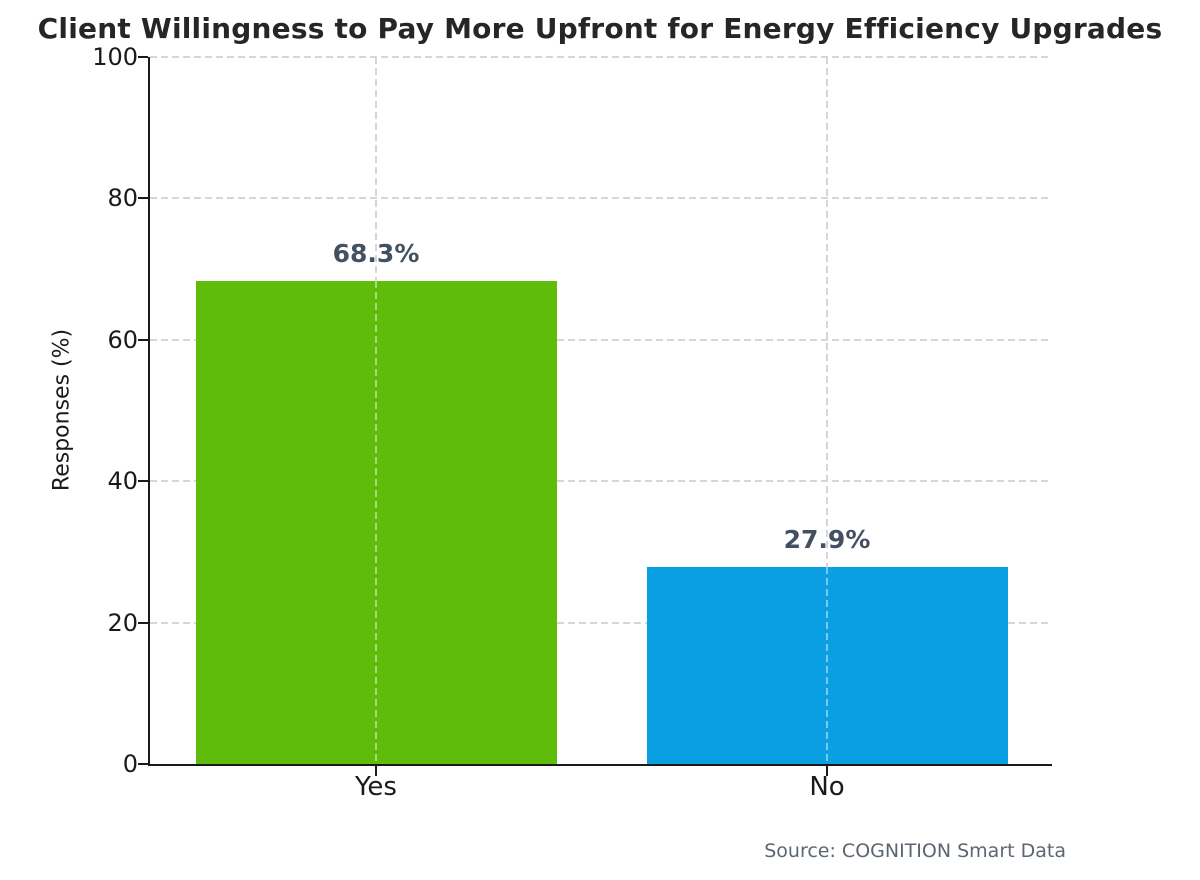 The height and width of the screenshot is (880, 1200). I want to click on x-tick-label: Yes, so click(376, 787).